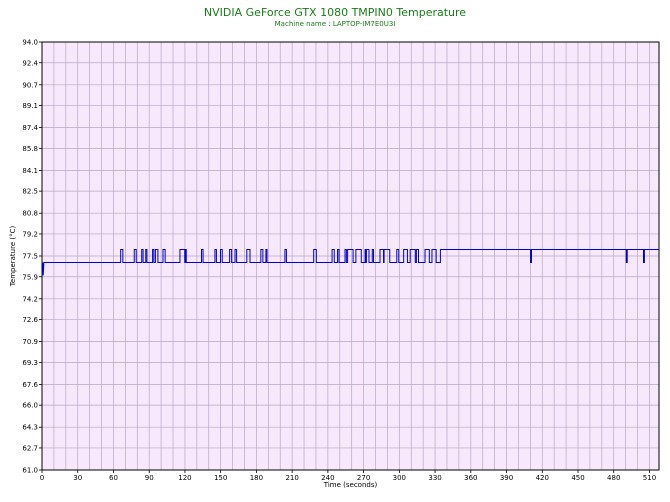 The image size is (670, 502). I want to click on x-tick-label: 510, so click(649, 478).